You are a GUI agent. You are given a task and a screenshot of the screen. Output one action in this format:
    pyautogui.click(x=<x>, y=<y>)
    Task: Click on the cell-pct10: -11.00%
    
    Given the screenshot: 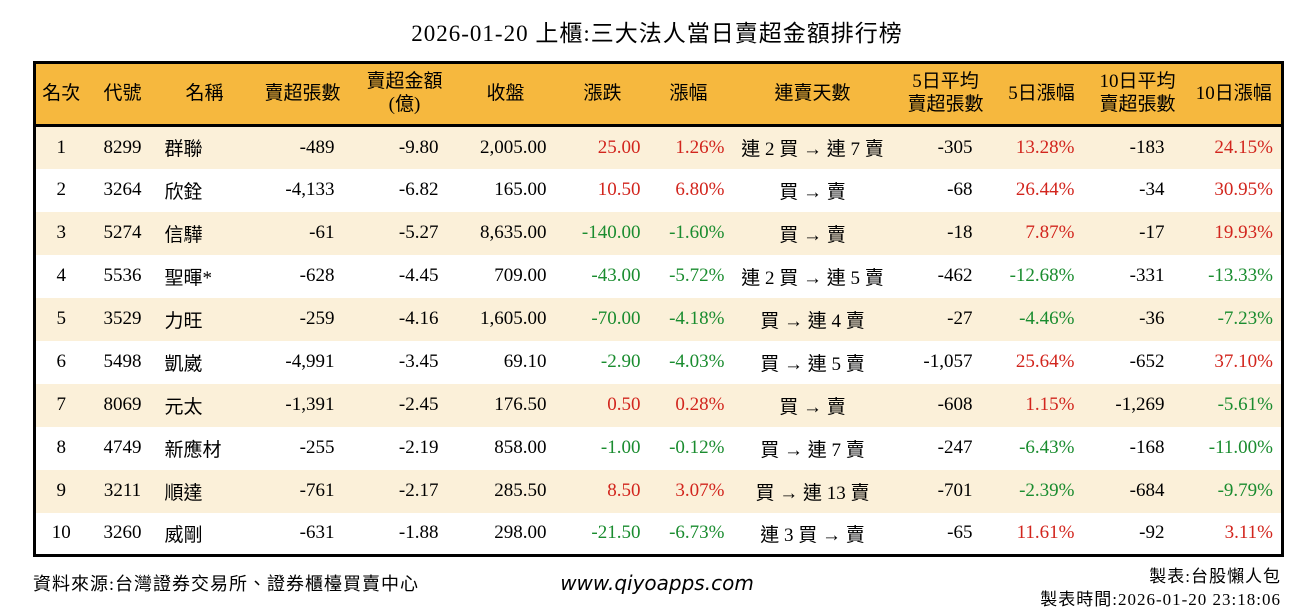 What is the action you would take?
    pyautogui.click(x=1240, y=447)
    